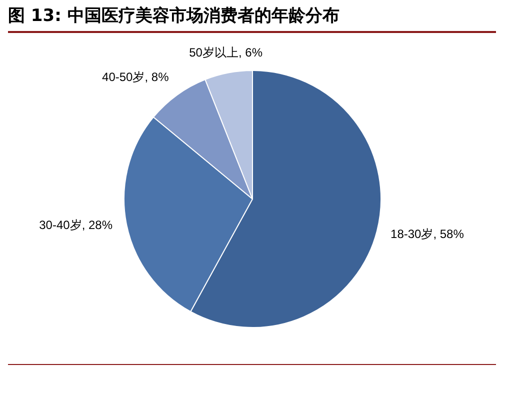  What do you see at coordinates (427, 233) in the screenshot?
I see `slice-label: 18-30岁, 58%` at bounding box center [427, 233].